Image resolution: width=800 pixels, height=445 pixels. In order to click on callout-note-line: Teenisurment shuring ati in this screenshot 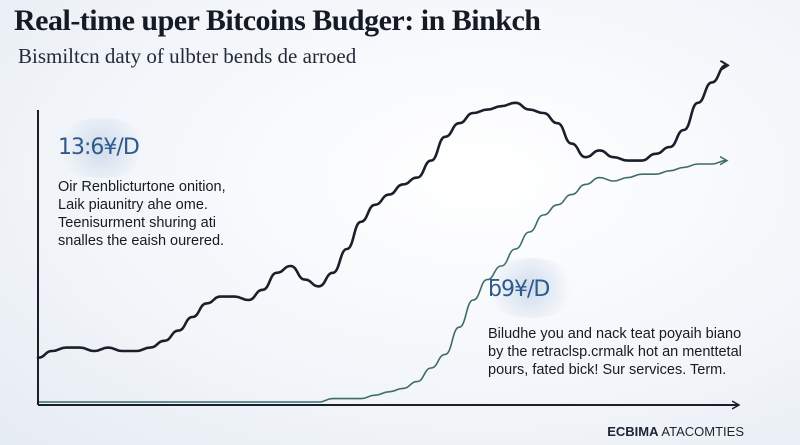, I will do `click(137, 223)`.